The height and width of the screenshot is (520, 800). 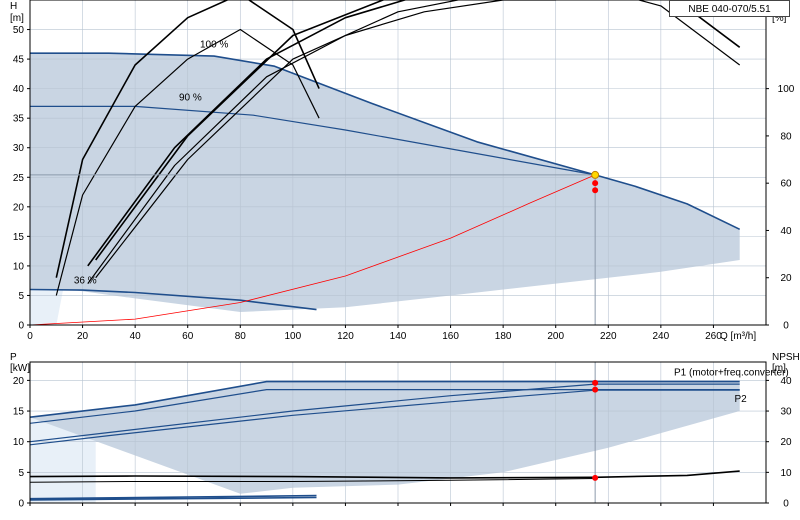 I want to click on y-axis-unit: [kW], so click(x=20, y=368).